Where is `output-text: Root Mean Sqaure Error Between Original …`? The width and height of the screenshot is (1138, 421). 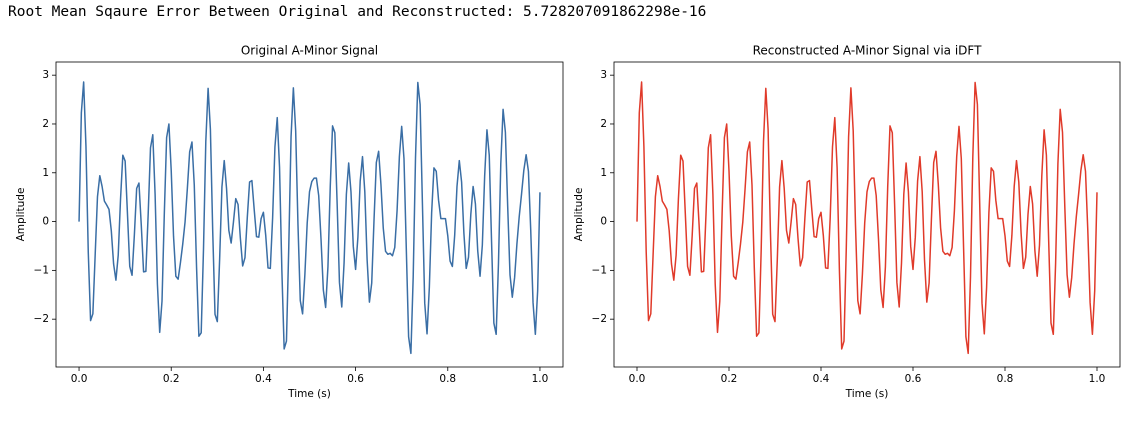 output-text: Root Mean Sqaure Error Between Original … is located at coordinates (357, 12).